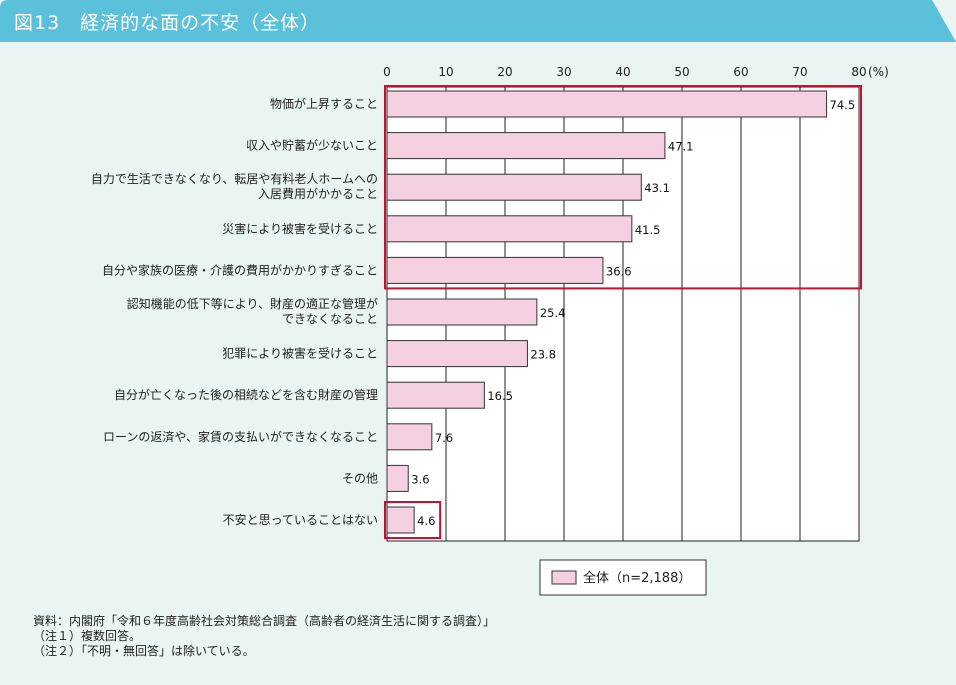 Image resolution: width=956 pixels, height=685 pixels. Describe the element at coordinates (543, 355) in the screenshot. I see `data-label: 23.8` at that location.